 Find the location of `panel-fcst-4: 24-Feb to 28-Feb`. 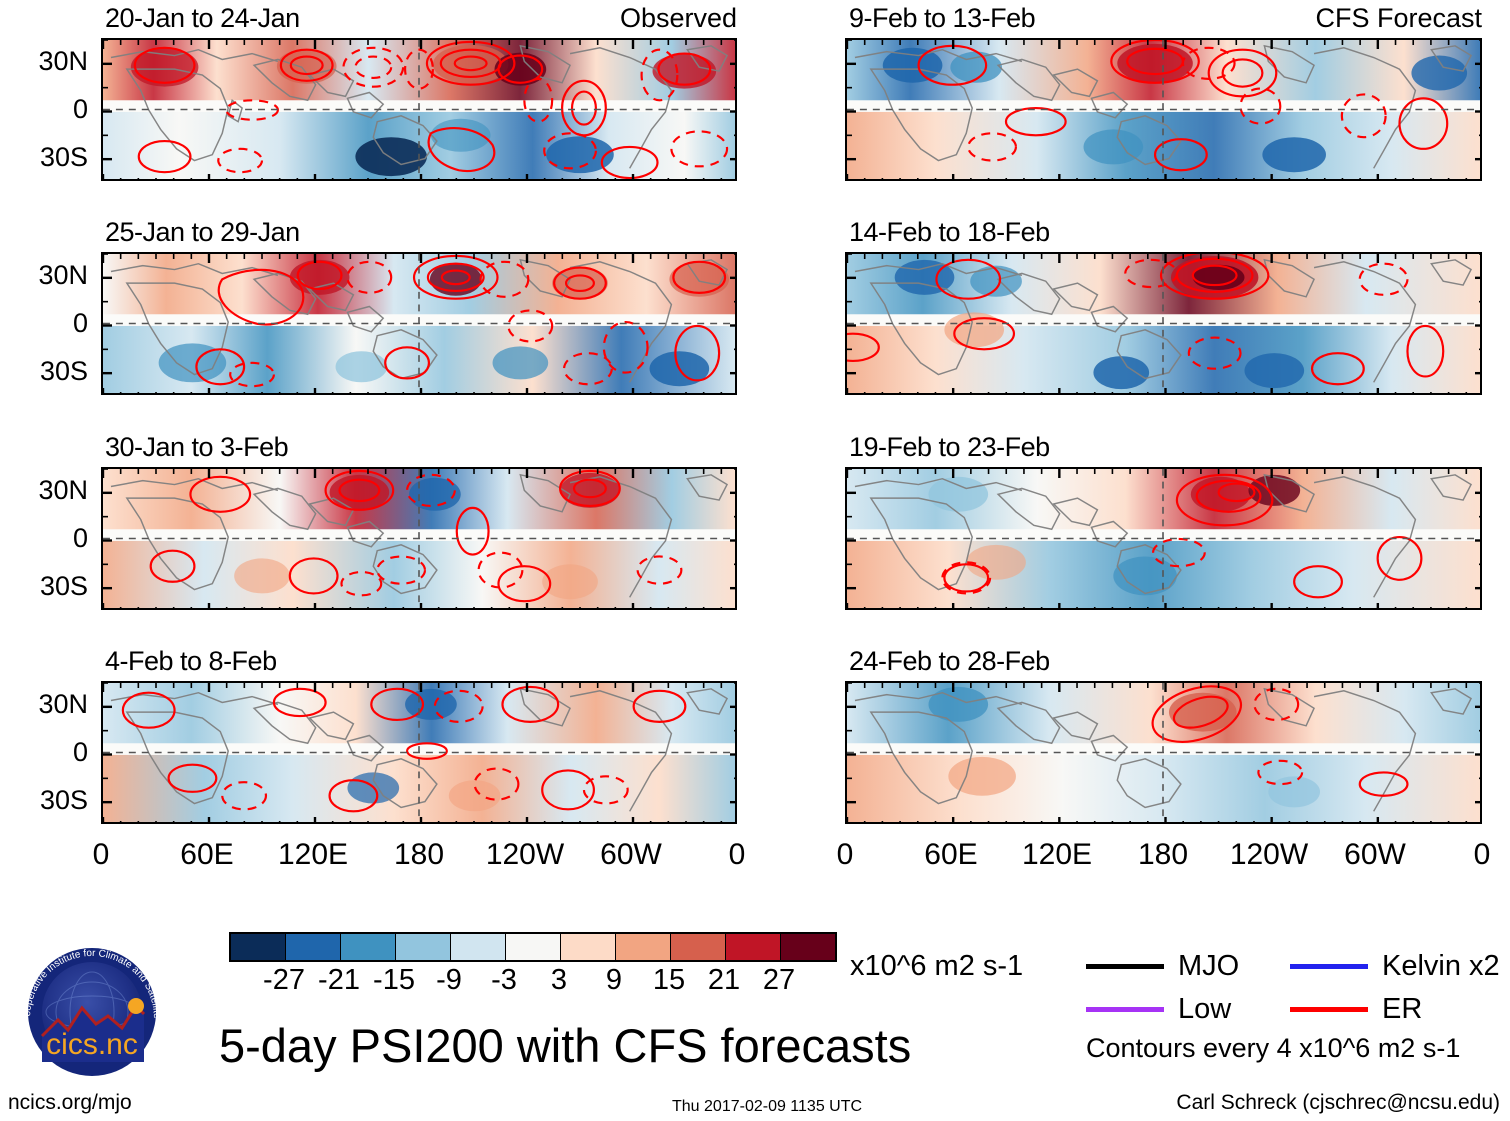

panel-fcst-4: 24-Feb to 28-Feb is located at coordinates (1163, 736).